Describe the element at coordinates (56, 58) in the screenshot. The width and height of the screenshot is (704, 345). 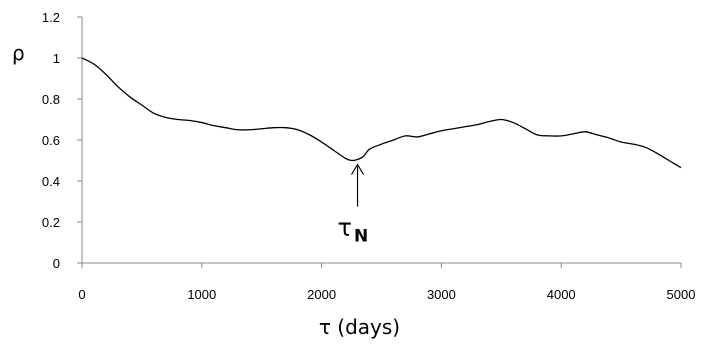
I see `y-tick-label: 1` at that location.